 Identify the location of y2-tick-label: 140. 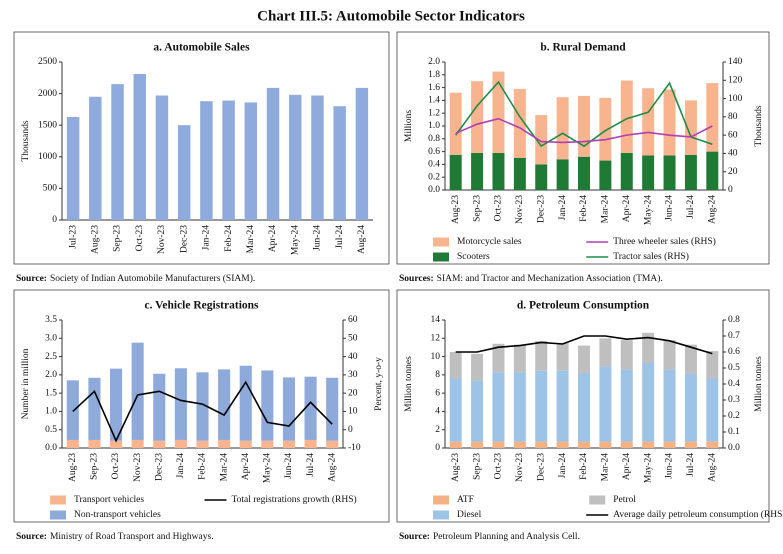
(735, 62).